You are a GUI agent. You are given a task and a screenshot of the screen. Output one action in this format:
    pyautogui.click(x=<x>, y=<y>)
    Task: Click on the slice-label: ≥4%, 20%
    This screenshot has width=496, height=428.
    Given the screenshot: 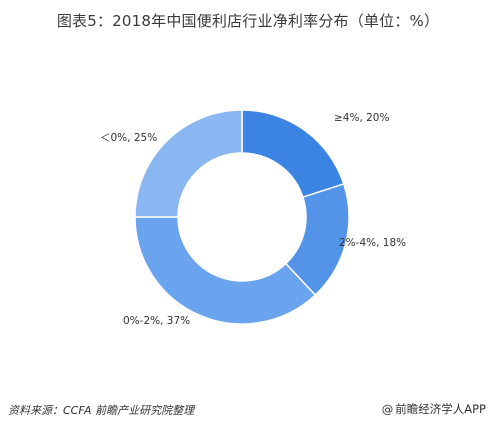 What is the action you would take?
    pyautogui.click(x=361, y=118)
    